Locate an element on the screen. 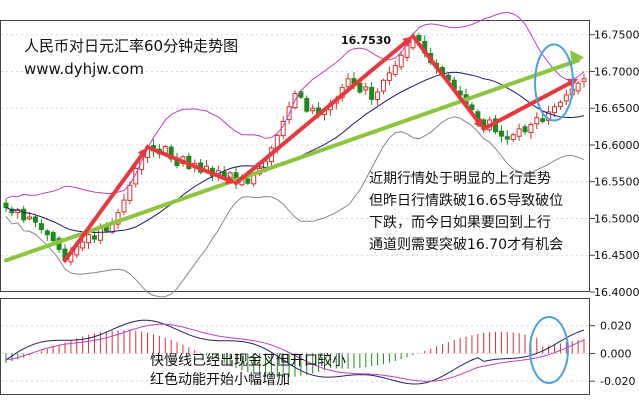 This screenshot has width=639, height=400. macd-annotation: 快慢线已经出现金叉但开口较小 红色动能开始小幅增加 is located at coordinates (270, 371).